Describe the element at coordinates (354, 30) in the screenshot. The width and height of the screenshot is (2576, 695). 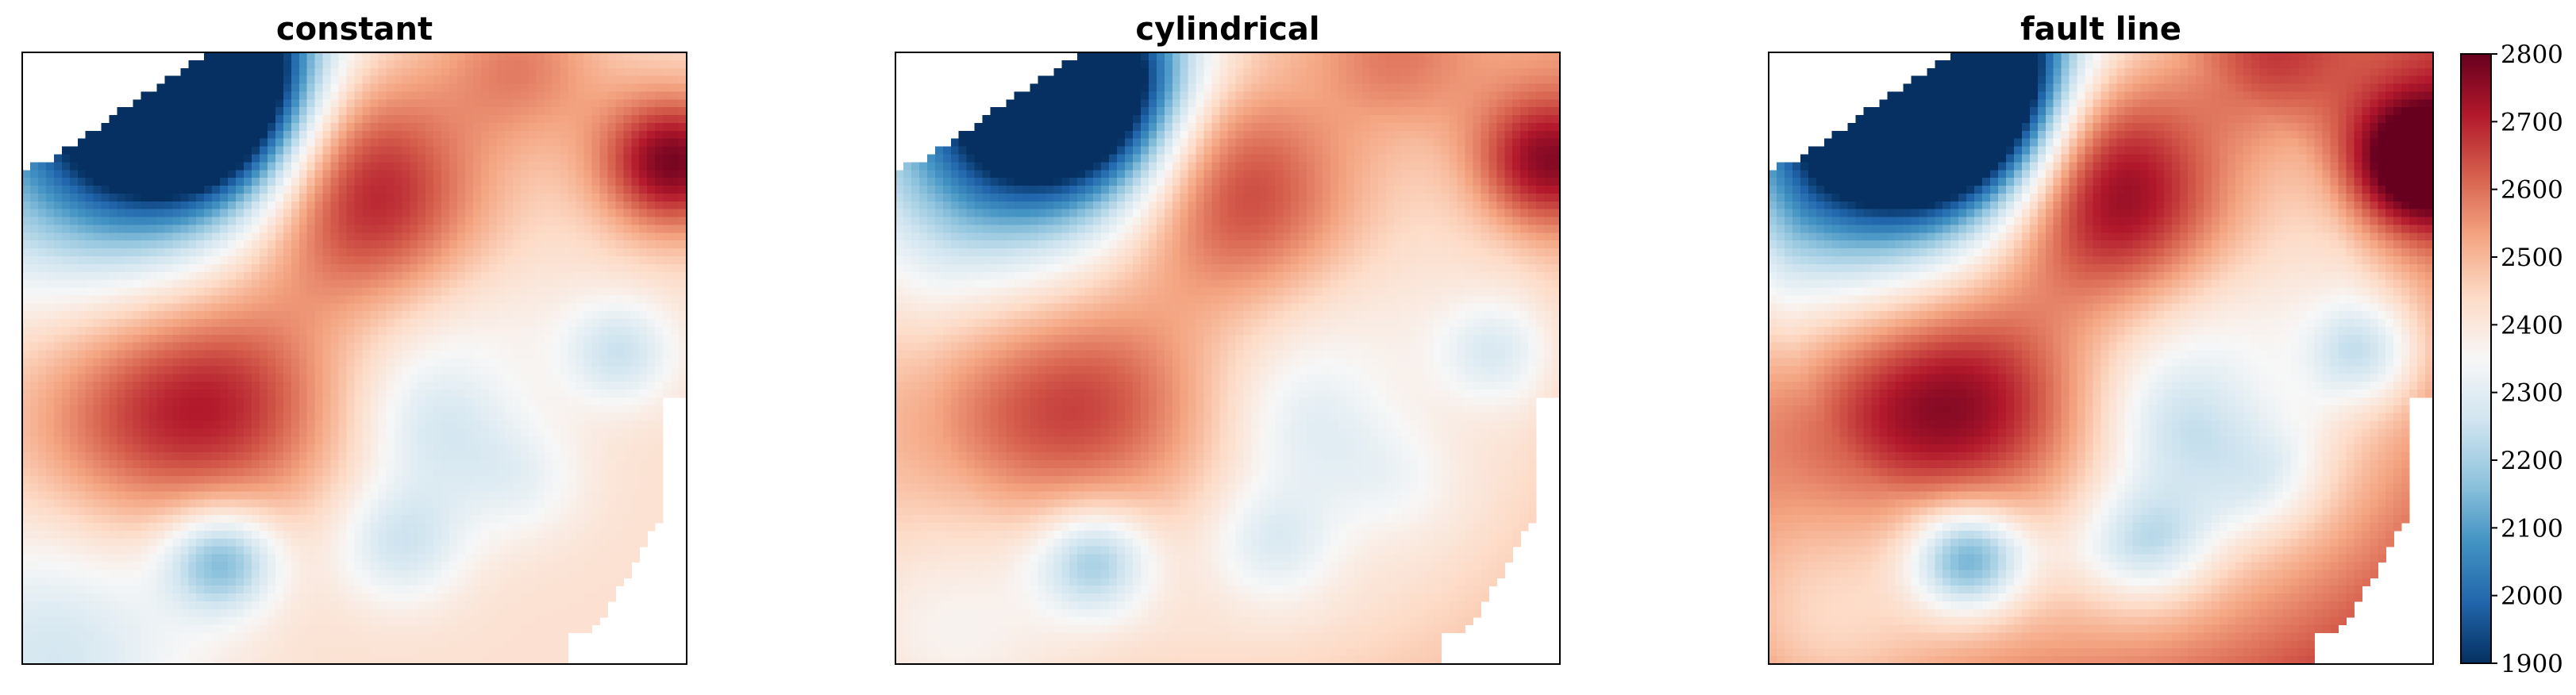
I see `panel-title: constant` at that location.